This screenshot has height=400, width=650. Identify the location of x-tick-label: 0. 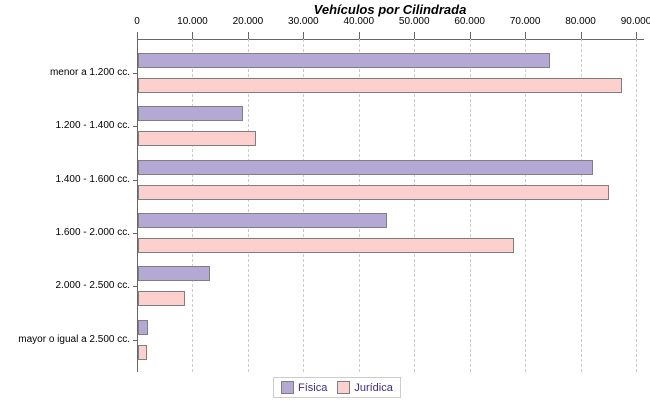
(137, 21).